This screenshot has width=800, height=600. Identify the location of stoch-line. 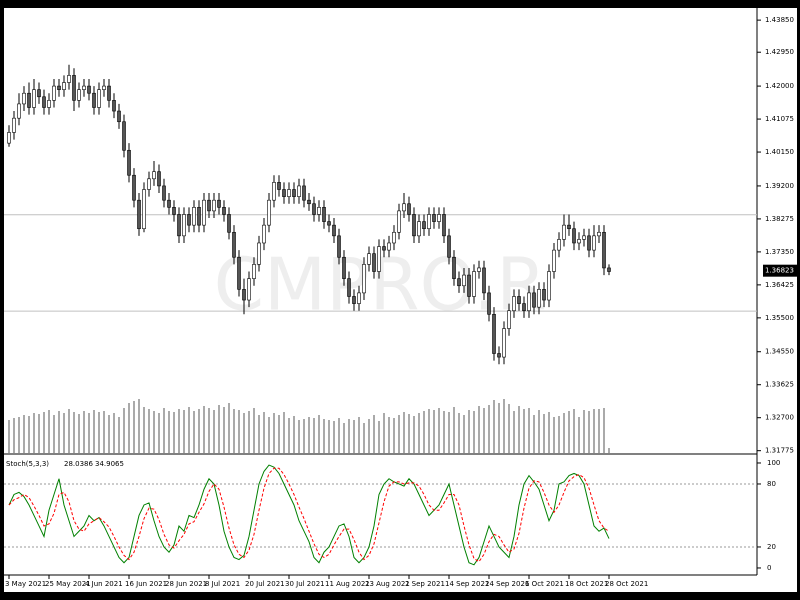
(309, 515).